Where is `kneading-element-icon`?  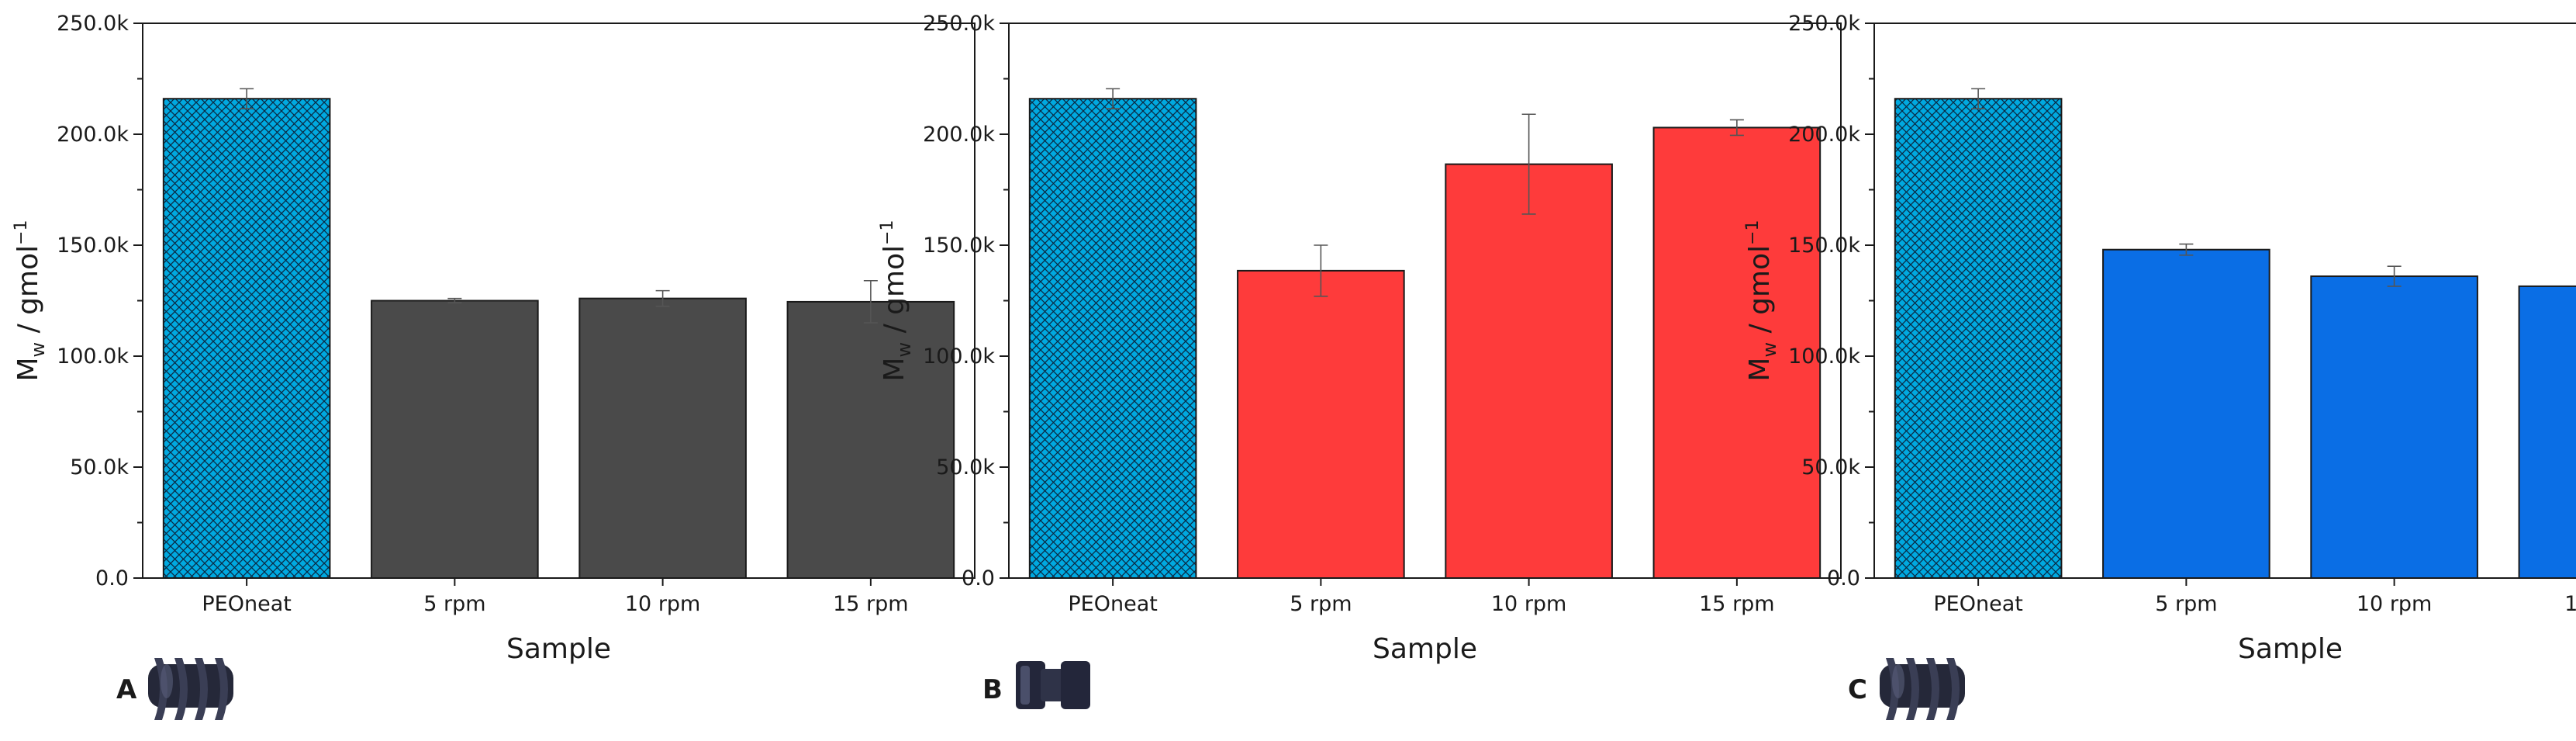 kneading-element-icon is located at coordinates (1053, 685).